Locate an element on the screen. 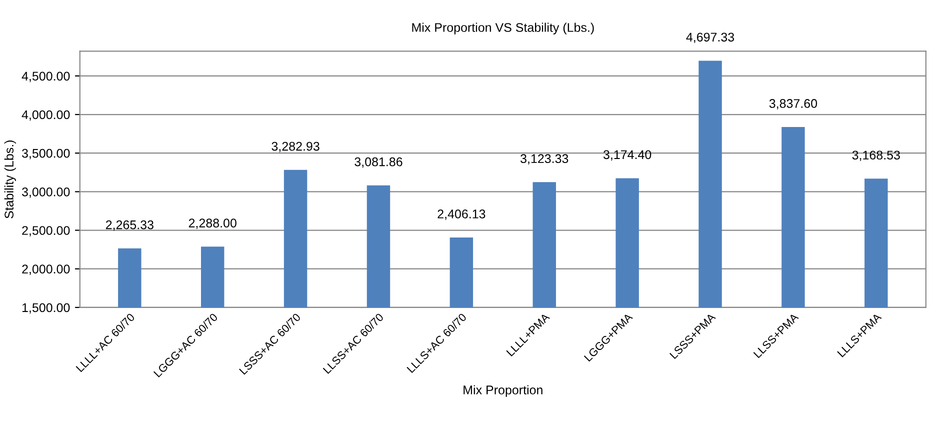 This screenshot has width=940, height=427. data-label: 3,123.33 is located at coordinates (544, 159).